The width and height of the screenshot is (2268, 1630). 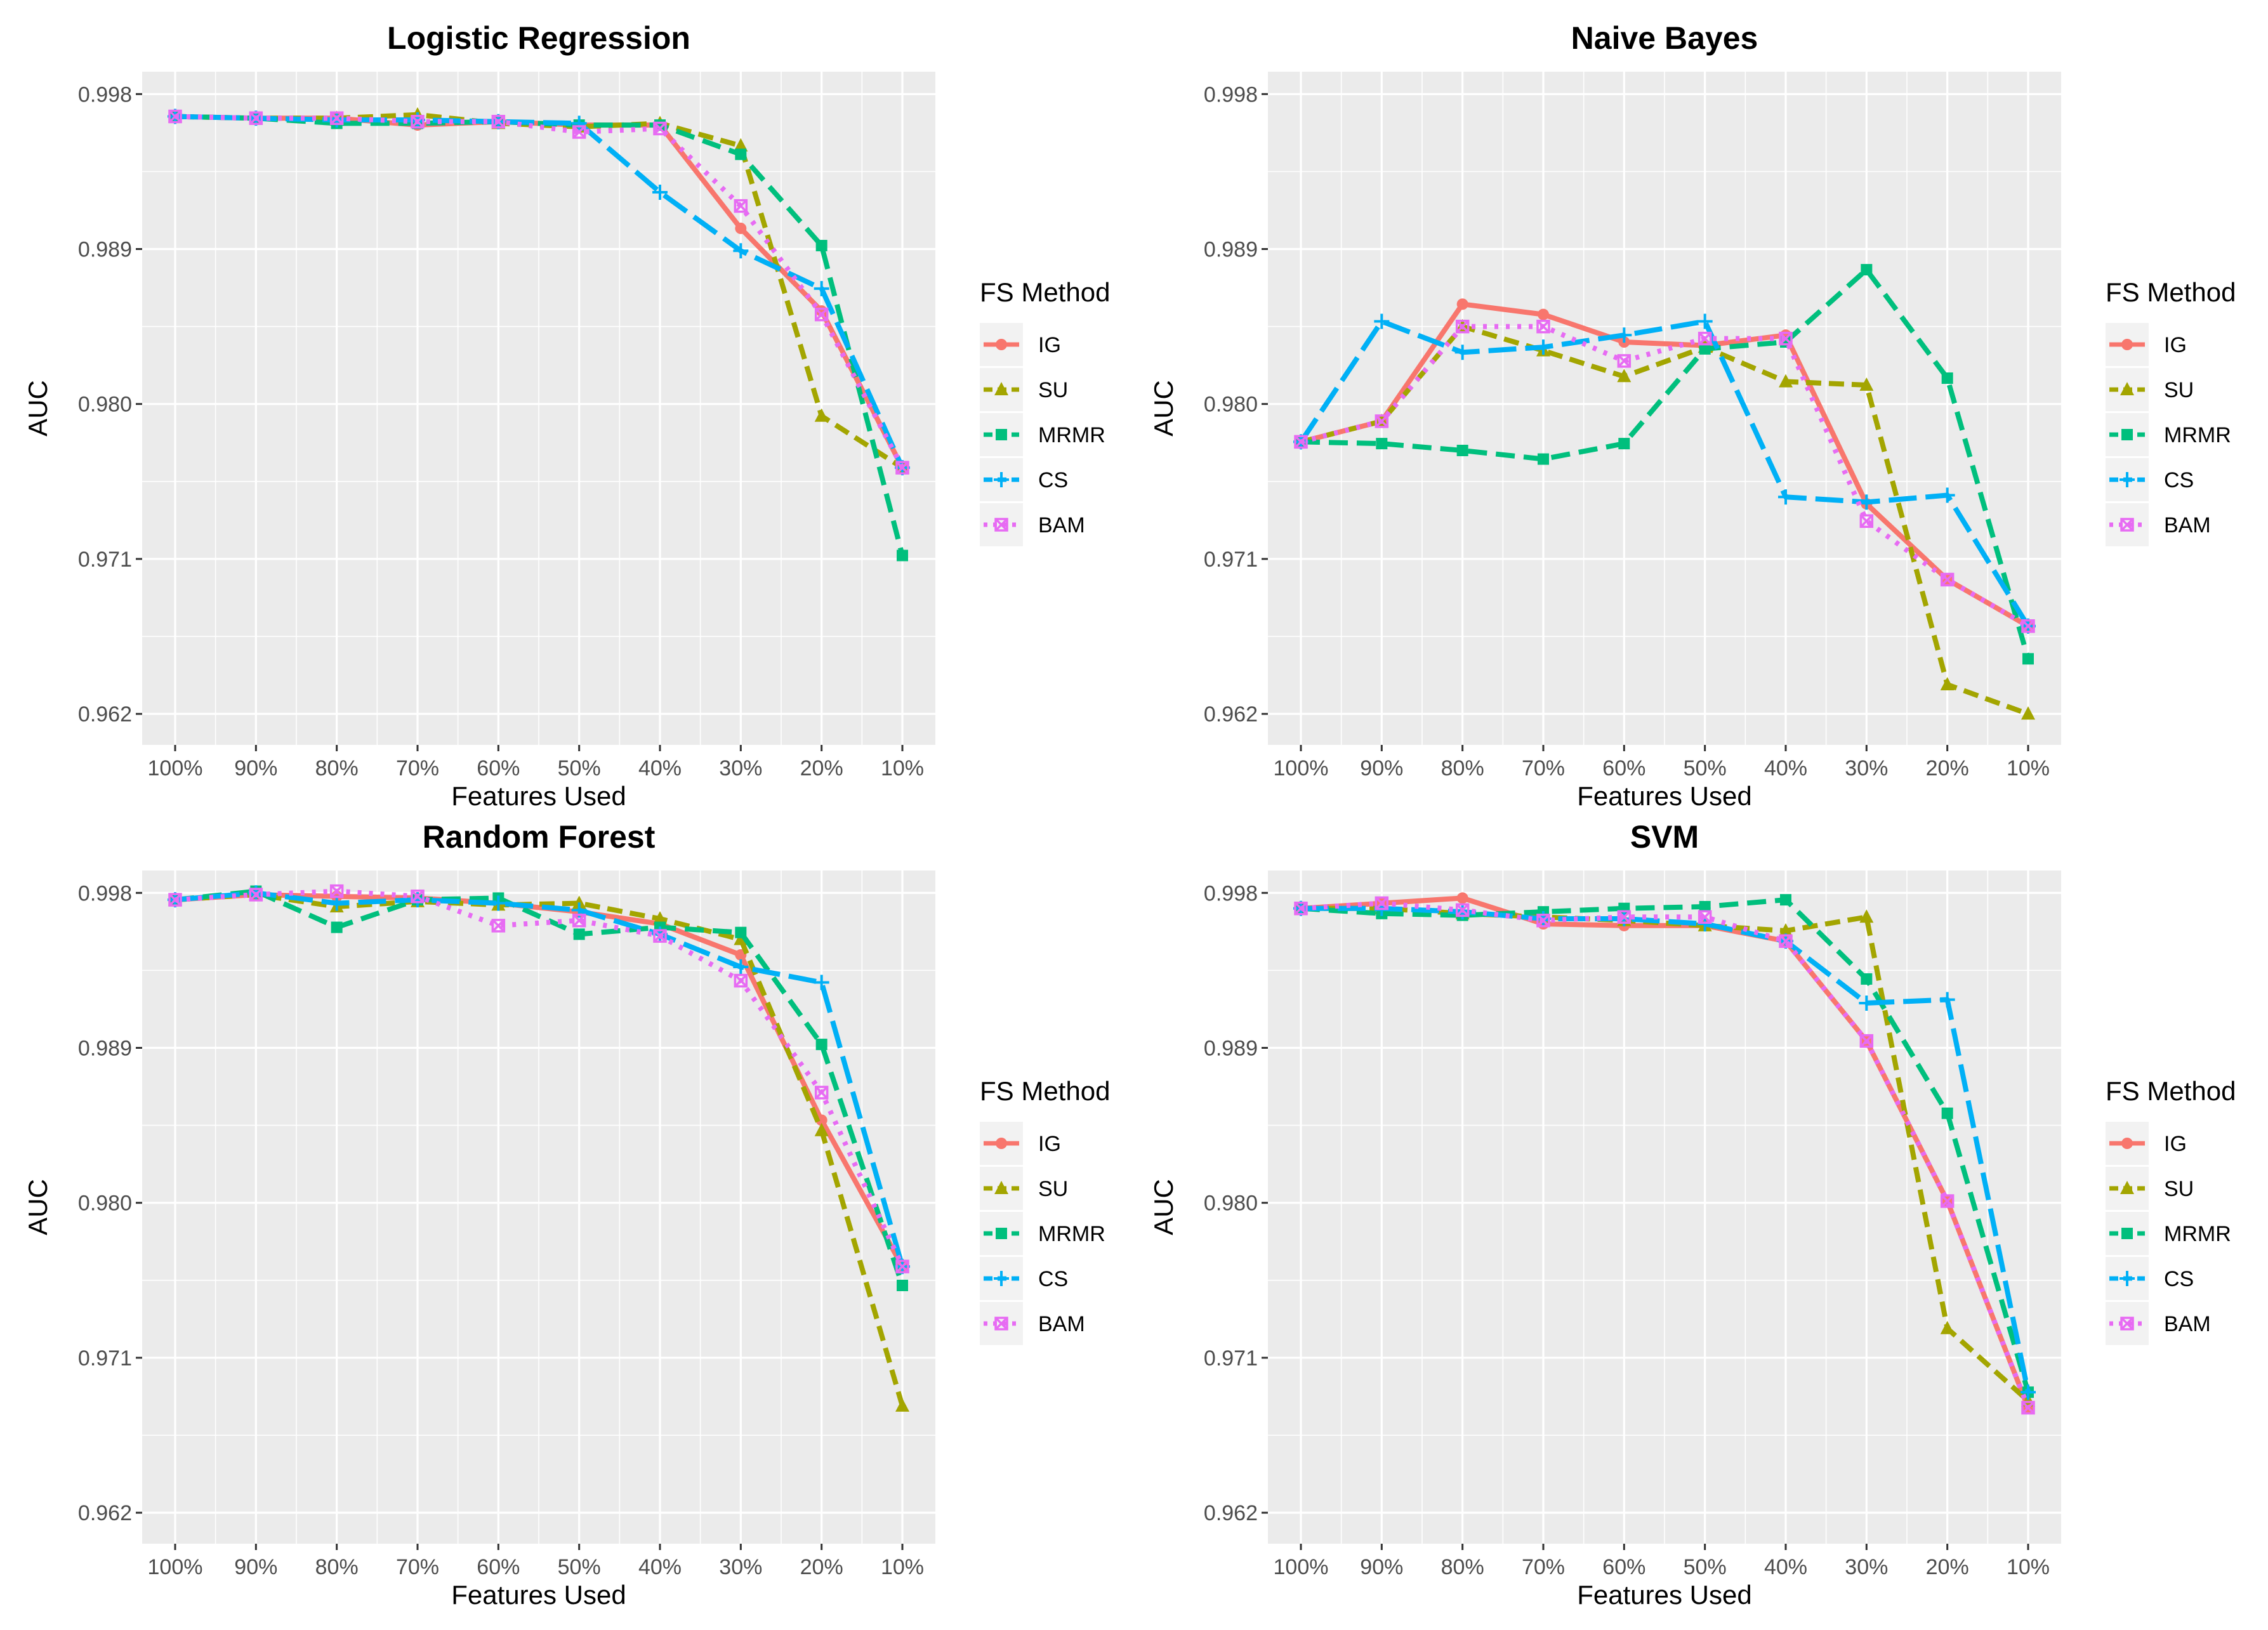 I want to click on x-tick-label: 60%, so click(x=1623, y=768).